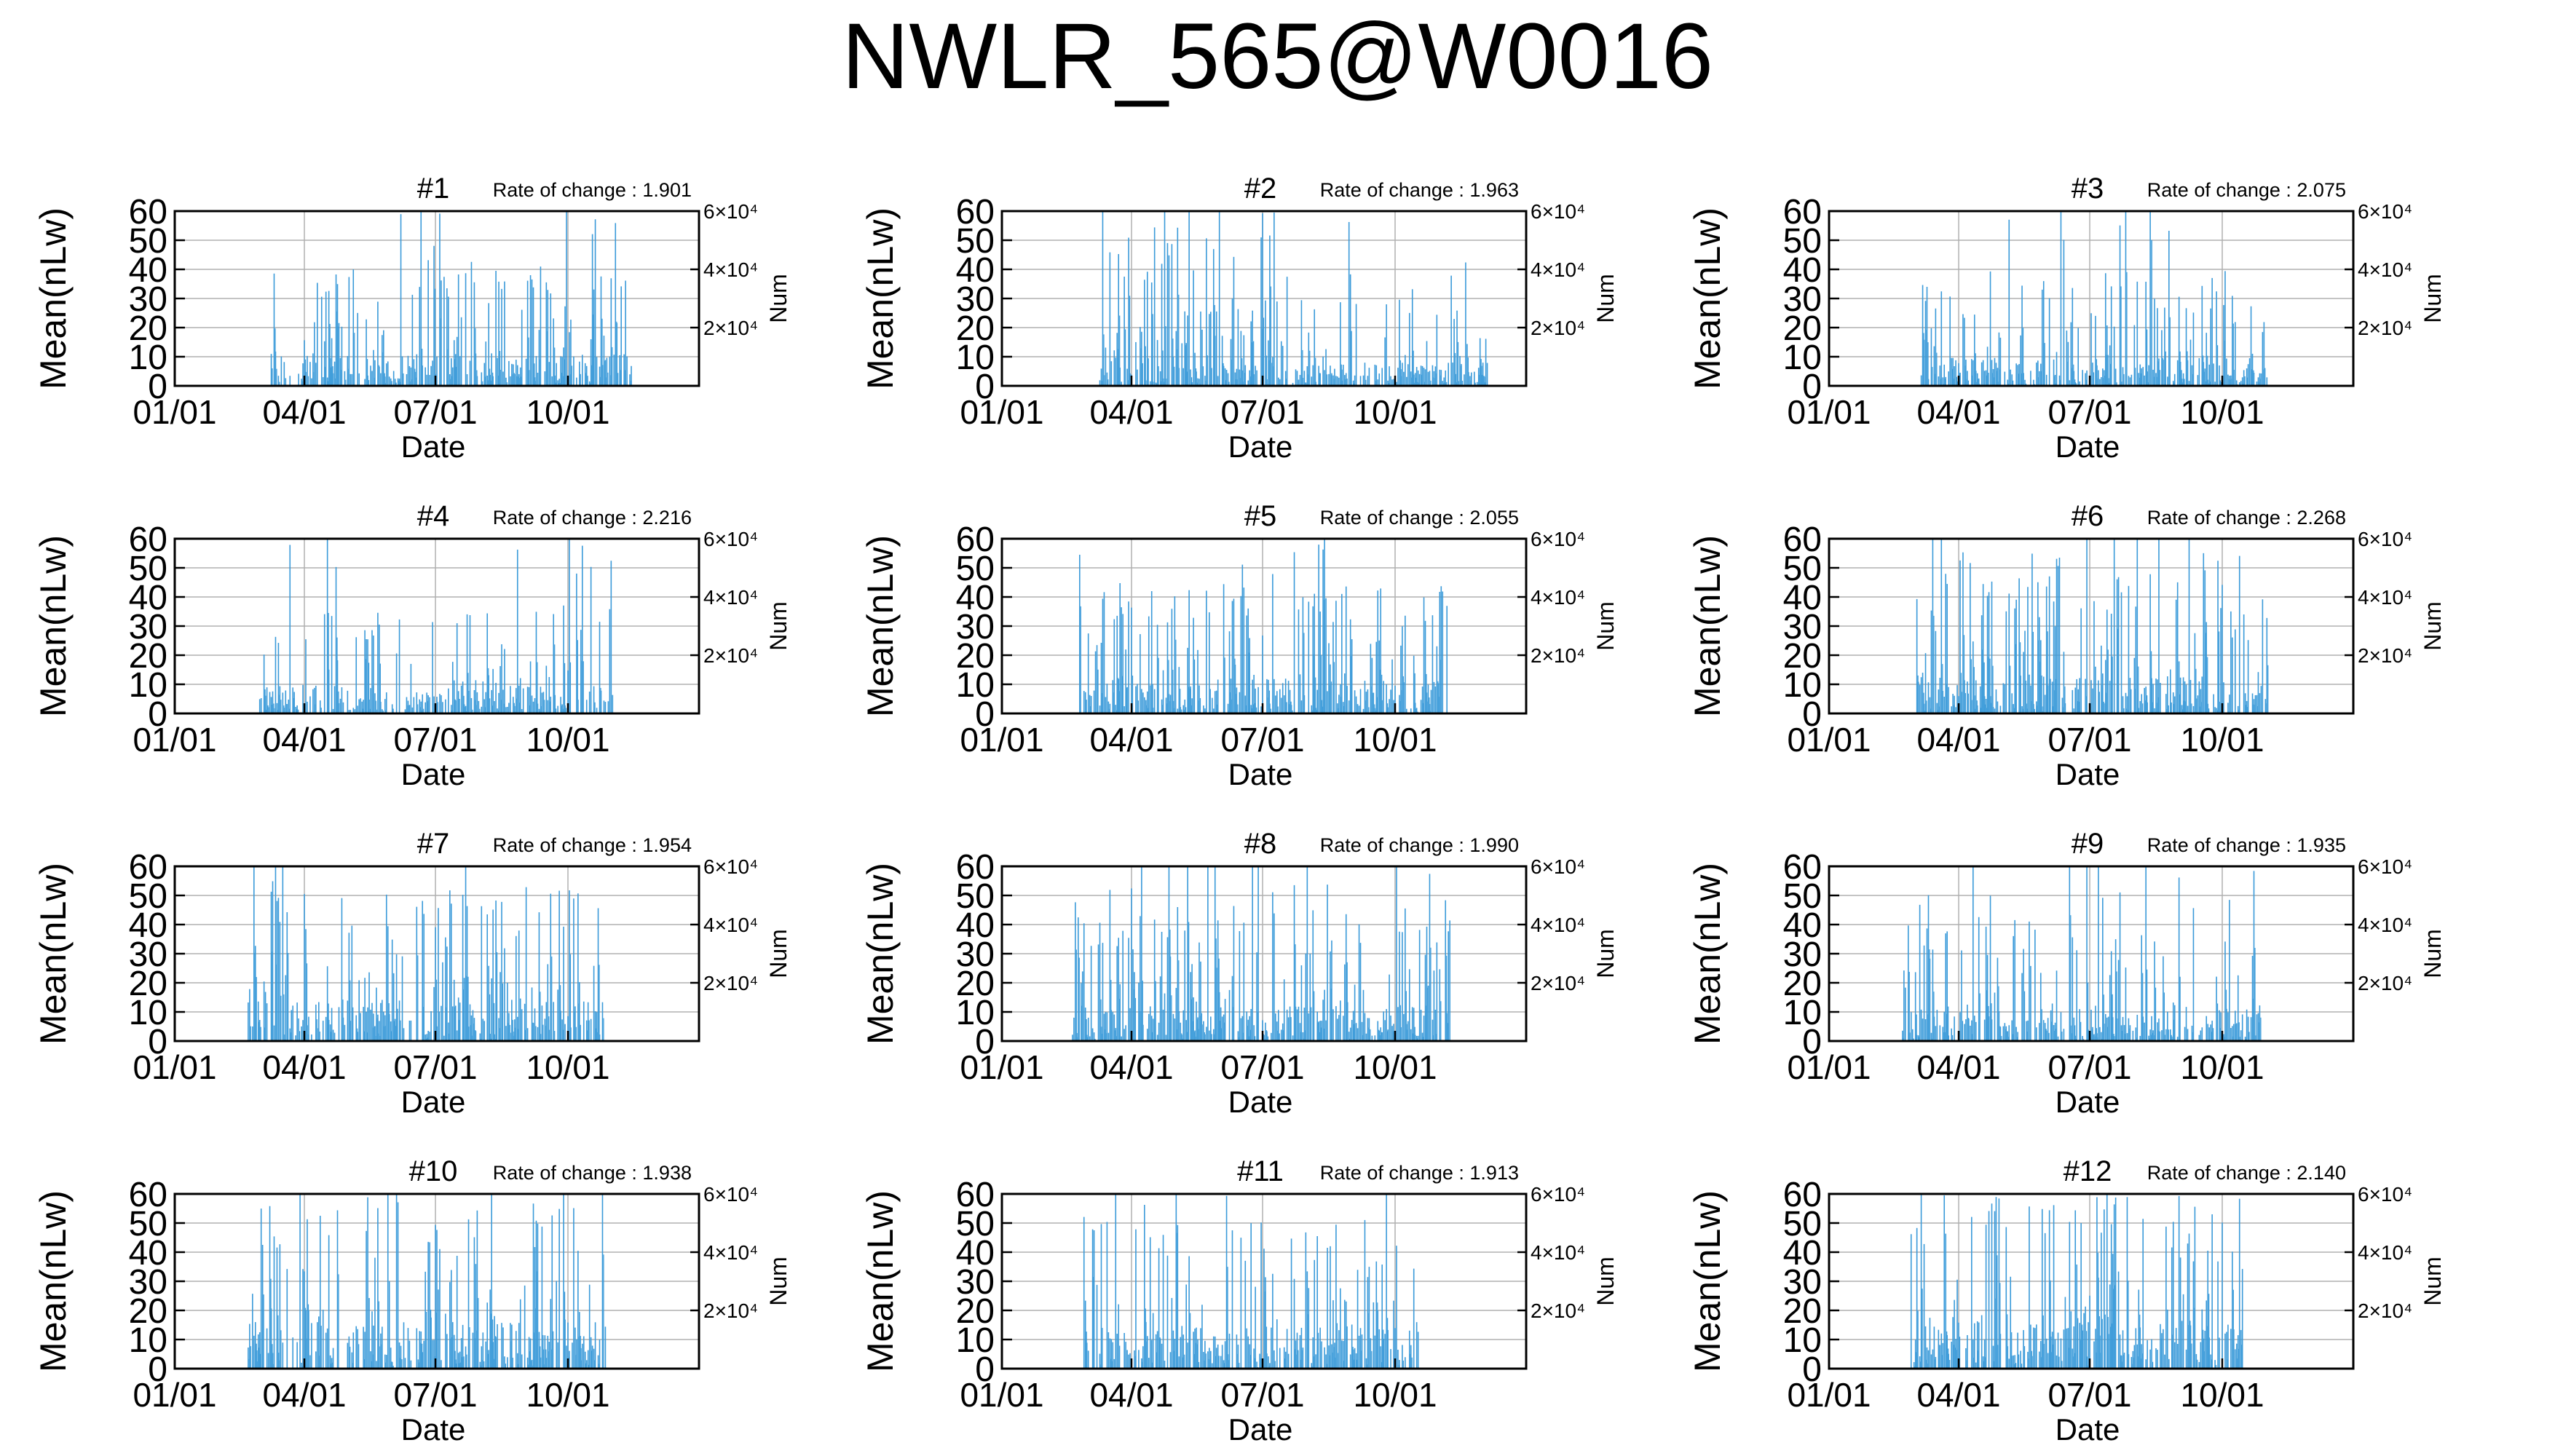 Image resolution: width=2555 pixels, height=1456 pixels. I want to click on rate-of-change-label: Rate of change : 2.140, so click(2246, 1173).